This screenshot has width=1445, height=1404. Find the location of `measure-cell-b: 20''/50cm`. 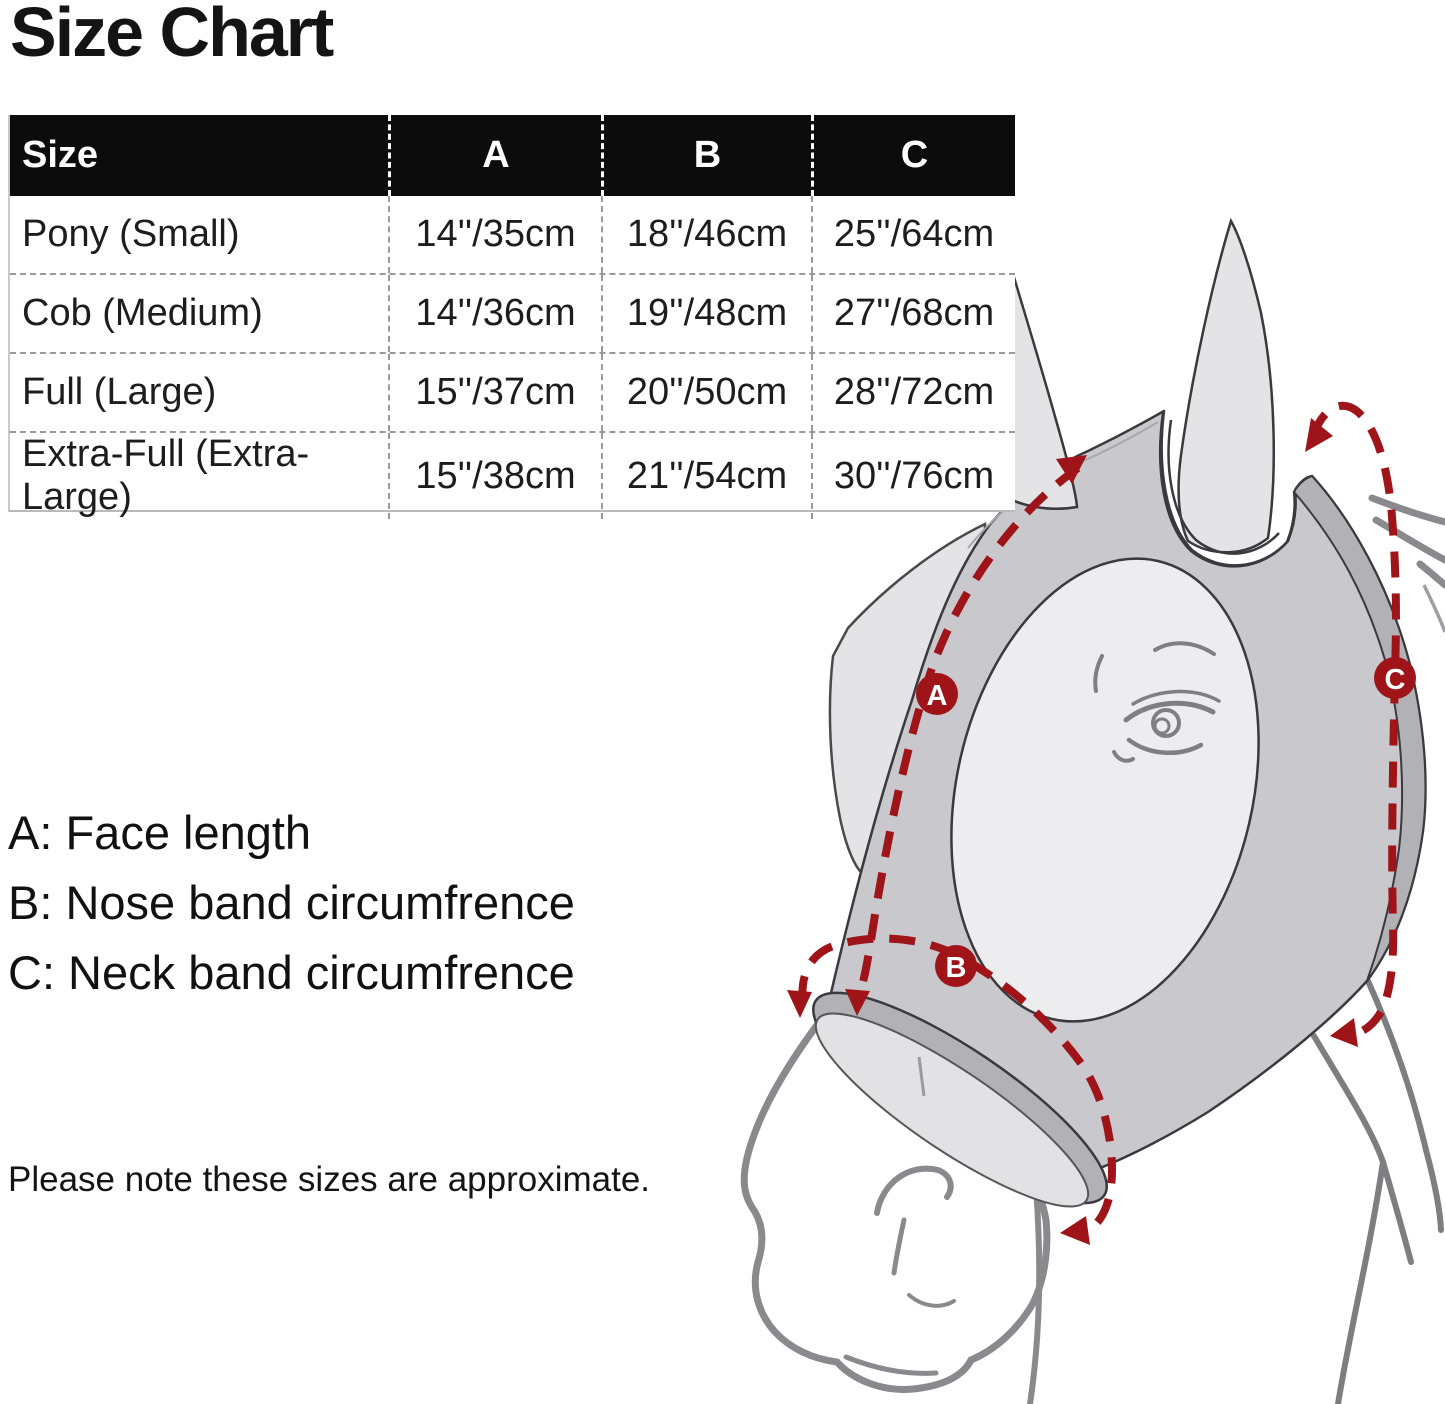

measure-cell-b: 20''/50cm is located at coordinates (706, 392).